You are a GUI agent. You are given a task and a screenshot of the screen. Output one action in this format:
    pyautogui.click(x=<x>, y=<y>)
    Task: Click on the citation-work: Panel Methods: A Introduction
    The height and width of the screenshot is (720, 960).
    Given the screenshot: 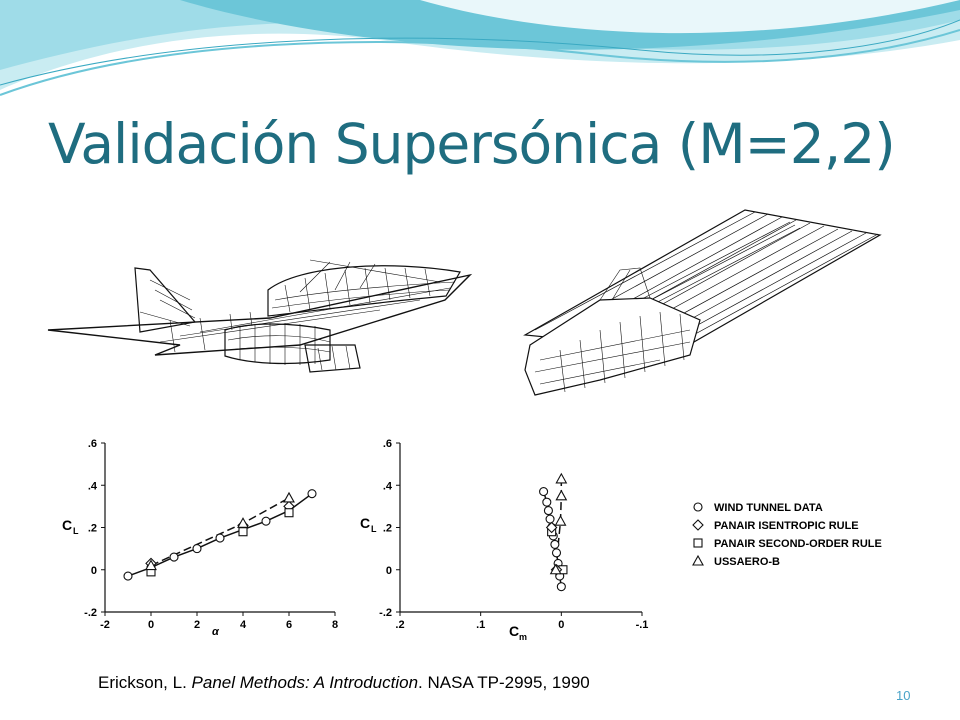 What is the action you would take?
    pyautogui.click(x=305, y=682)
    